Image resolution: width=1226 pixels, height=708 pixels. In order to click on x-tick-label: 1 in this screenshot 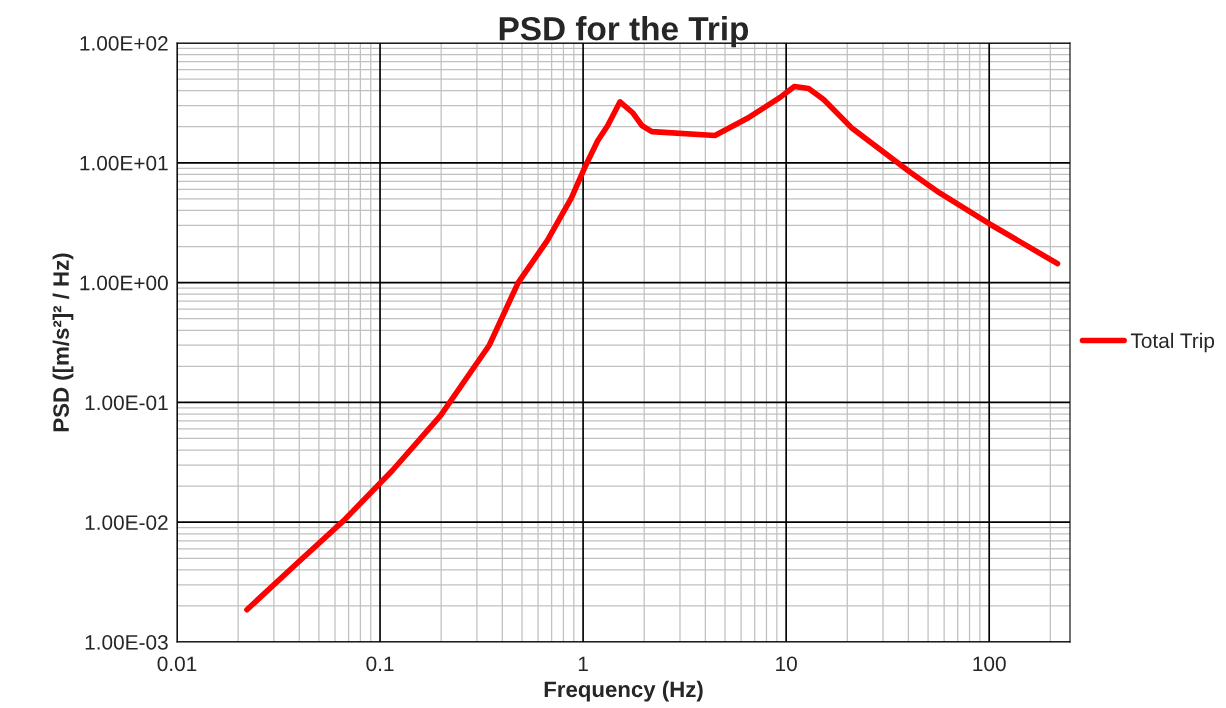, I will do `click(583, 663)`.